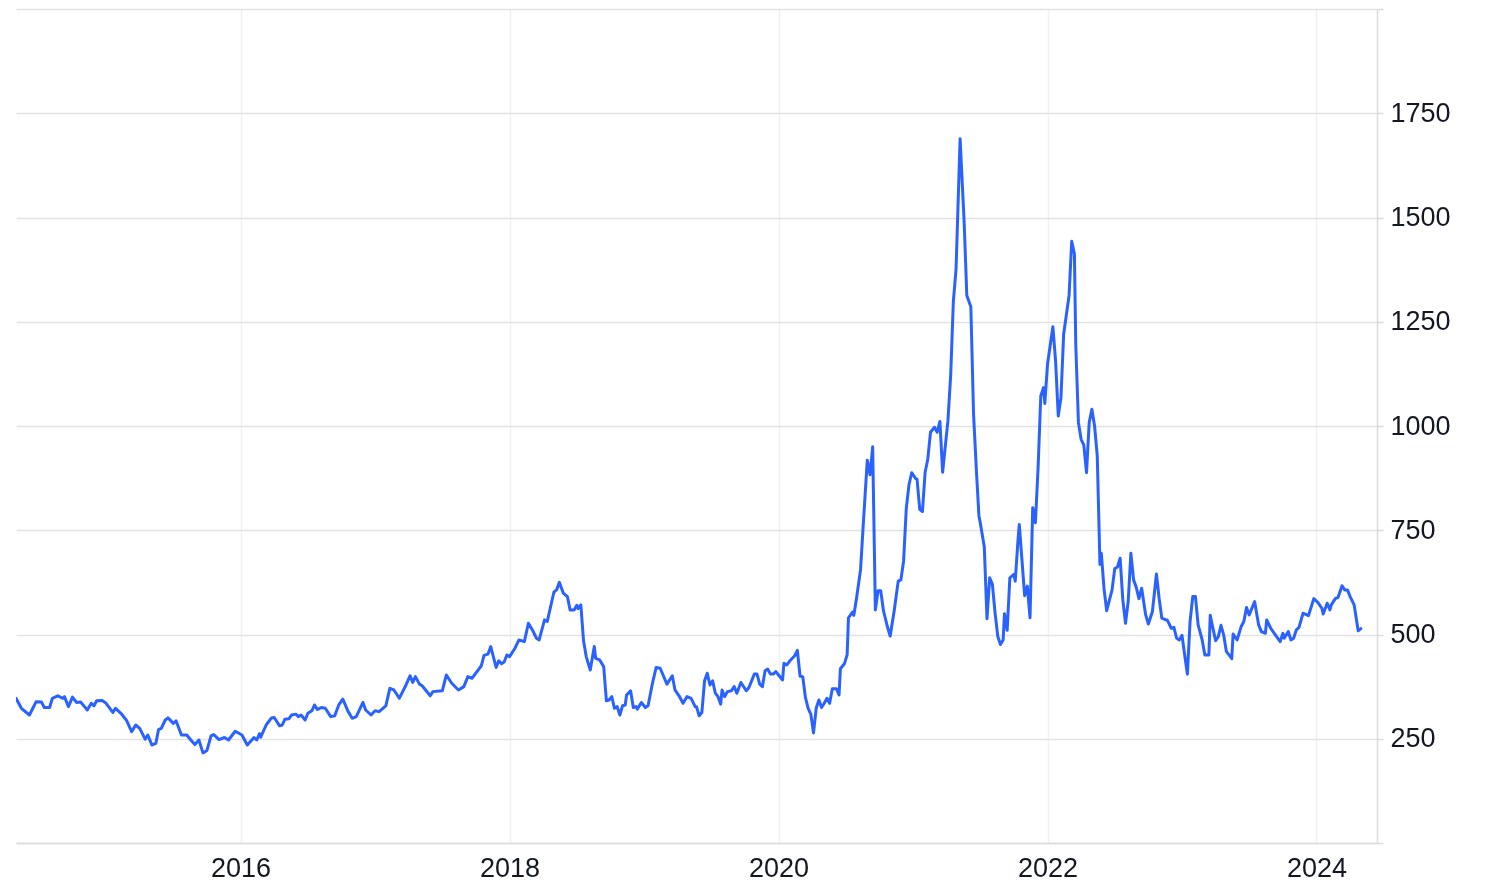 Image resolution: width=1500 pixels, height=890 pixels. What do you see at coordinates (1048, 867) in the screenshot?
I see `x-tick-label: 2022` at bounding box center [1048, 867].